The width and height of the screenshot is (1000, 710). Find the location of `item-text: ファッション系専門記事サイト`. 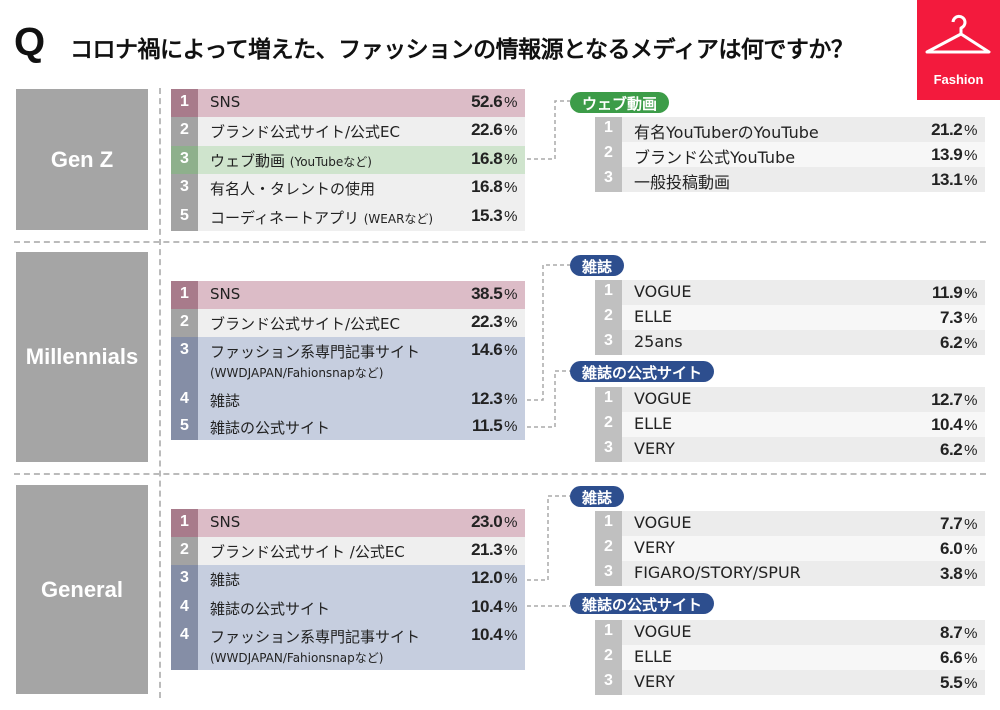

item-text: ファッション系専門記事サイト is located at coordinates (315, 637).